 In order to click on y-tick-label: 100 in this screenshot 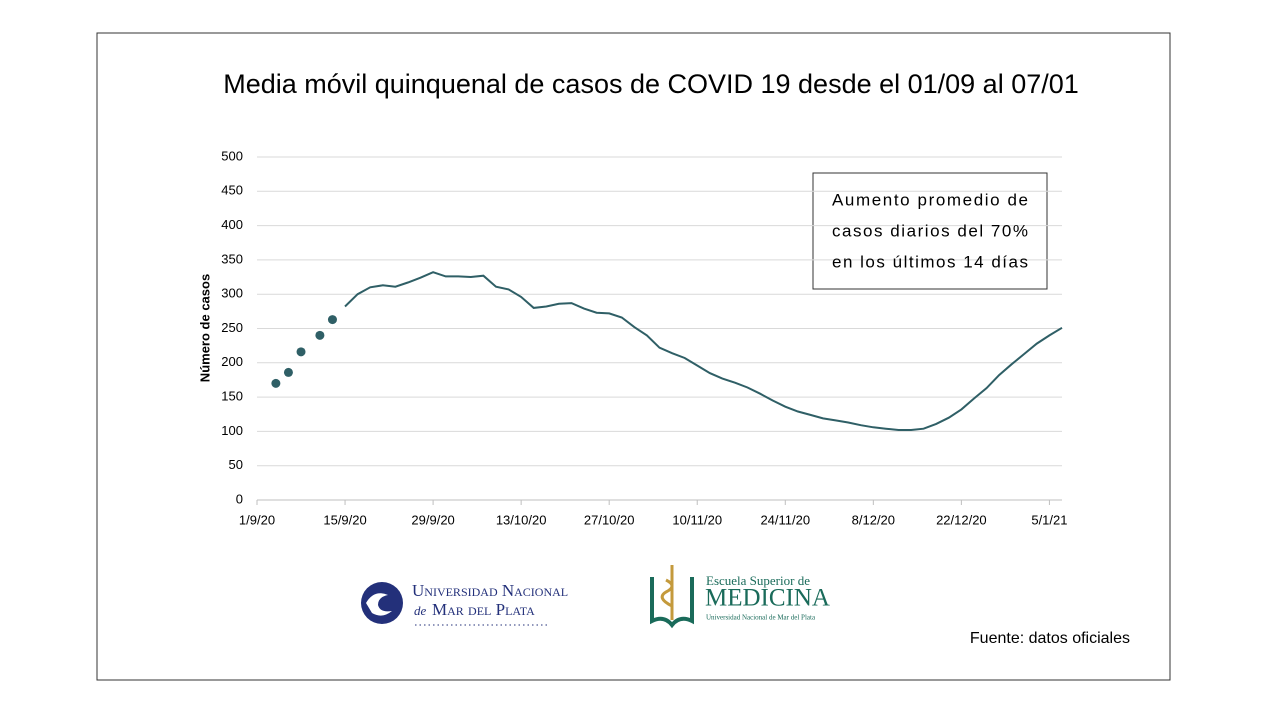, I will do `click(232, 430)`.